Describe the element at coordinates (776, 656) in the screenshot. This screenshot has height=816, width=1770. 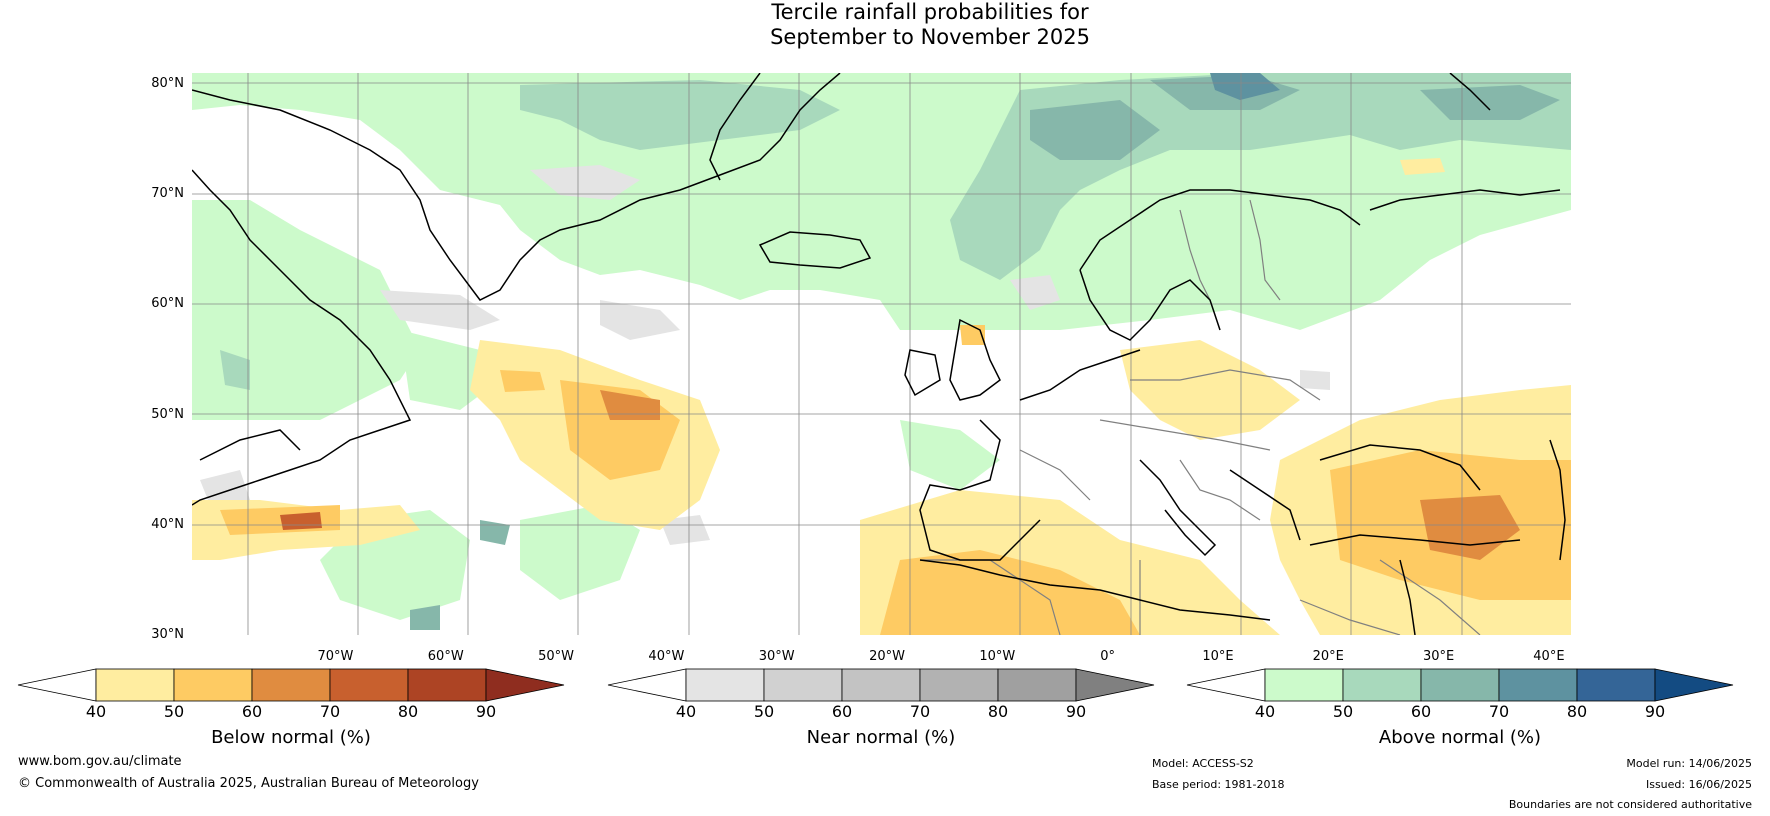
I see `lon-label: 30°W` at that location.